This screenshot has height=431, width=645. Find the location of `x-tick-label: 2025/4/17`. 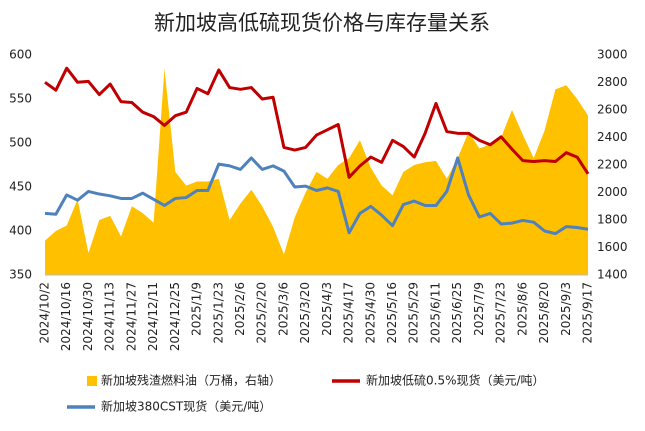

x-tick-label: 2025/4/17 is located at coordinates (349, 313).